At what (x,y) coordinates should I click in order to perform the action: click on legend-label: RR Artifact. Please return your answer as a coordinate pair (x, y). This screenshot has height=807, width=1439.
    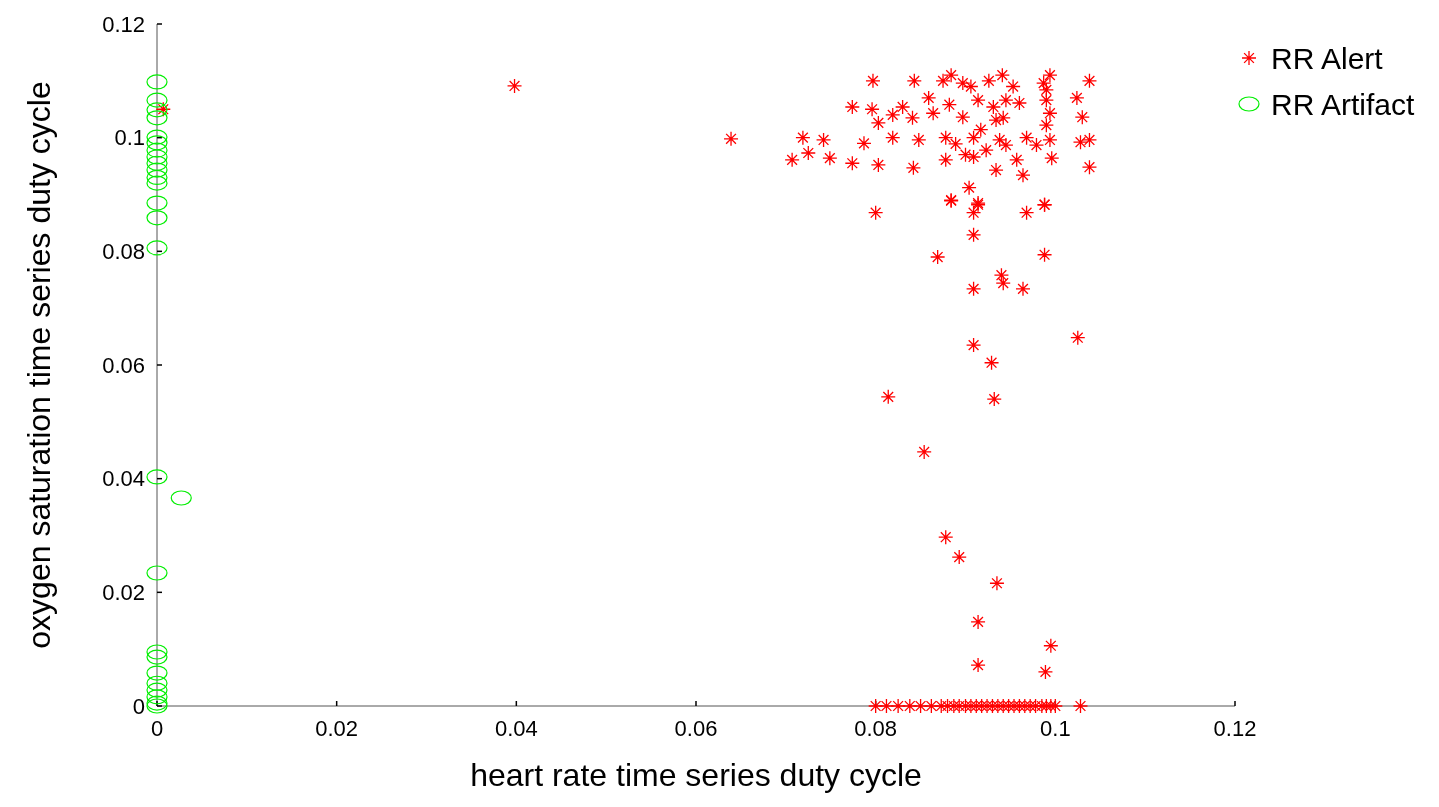
    Looking at the image, I should click on (1343, 104).